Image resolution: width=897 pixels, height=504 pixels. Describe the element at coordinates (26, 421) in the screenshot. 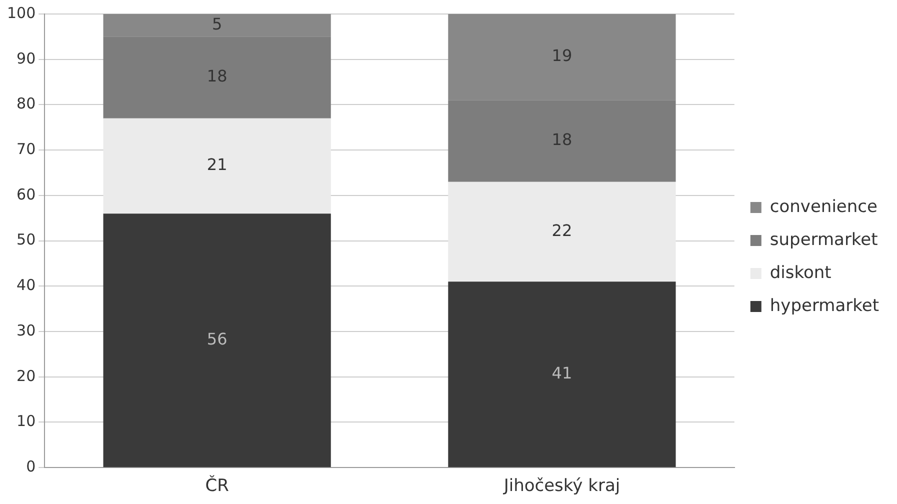

I see `y-tick-label: 10` at that location.